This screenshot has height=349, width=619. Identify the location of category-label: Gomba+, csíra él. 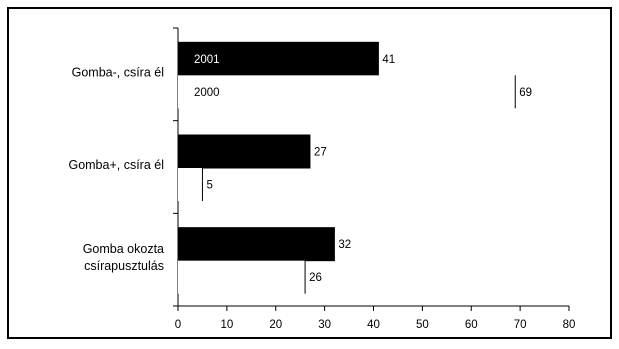
(116, 165).